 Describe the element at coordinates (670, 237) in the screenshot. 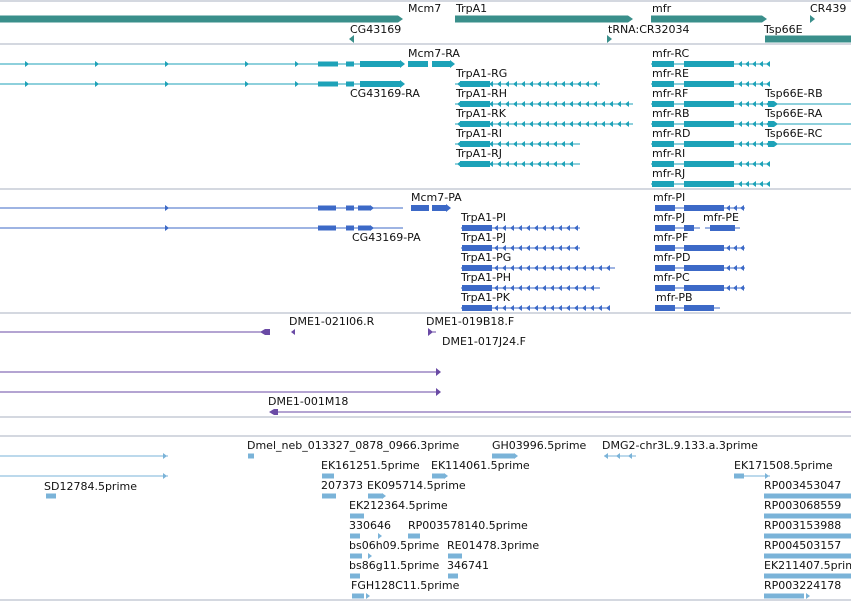

I see `protein-label: mfr-PF` at that location.